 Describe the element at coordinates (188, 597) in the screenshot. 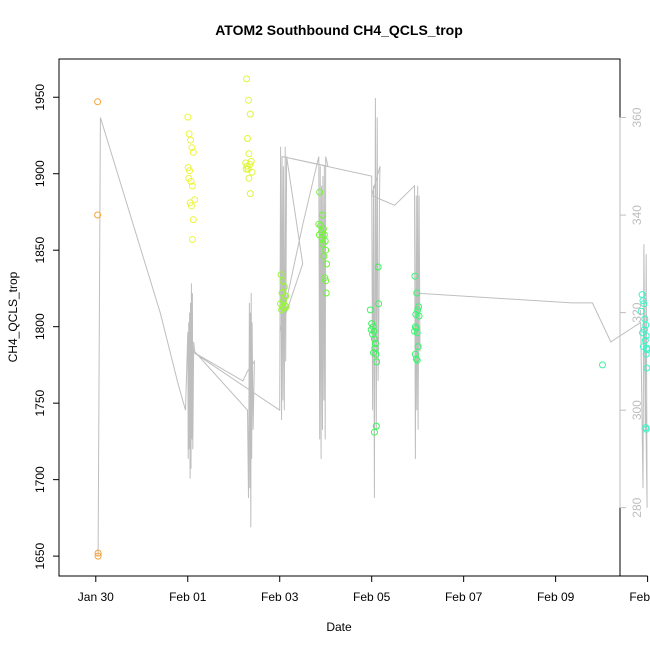

I see `x-tick-label: Feb 01` at that location.